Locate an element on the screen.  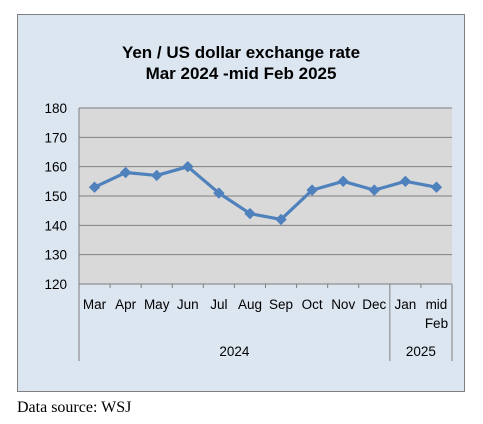
y-tick-label: 130 is located at coordinates (55, 255).